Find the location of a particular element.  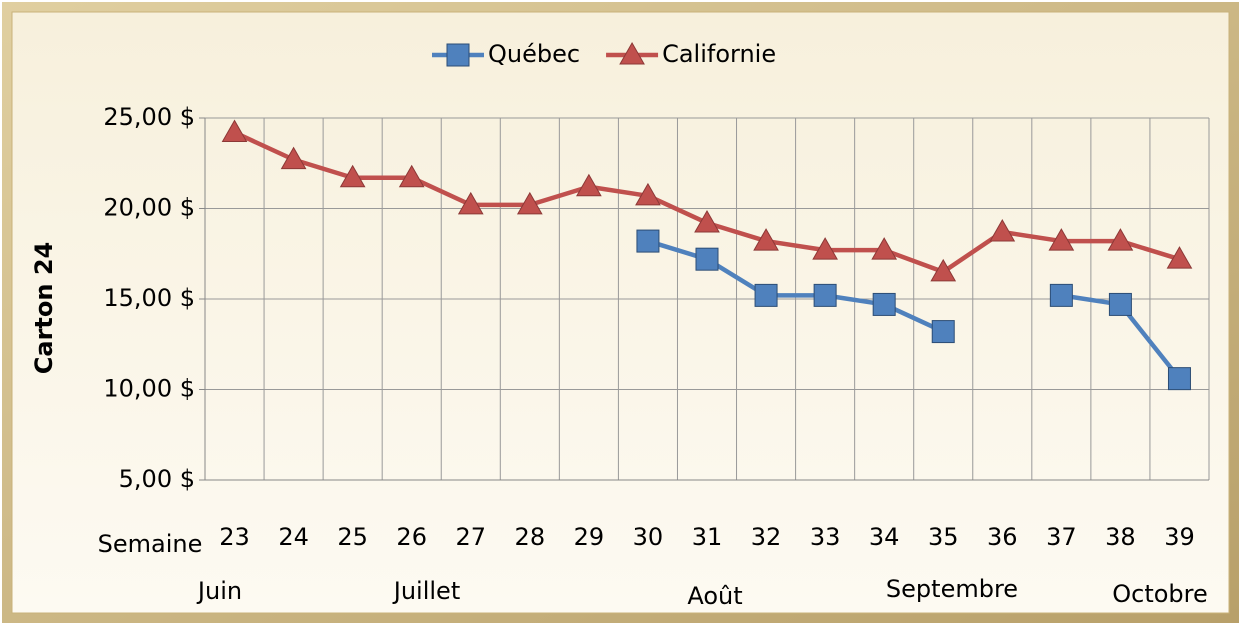

month-label: Juin is located at coordinates (219, 591).